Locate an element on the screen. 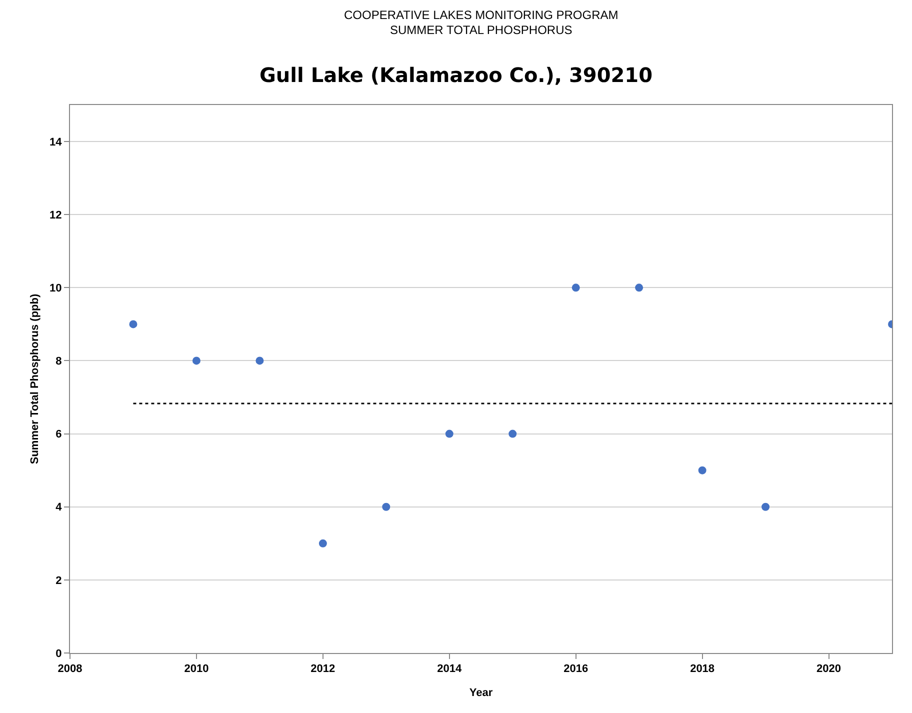 The image size is (912, 713). y-tick-label: 0 is located at coordinates (59, 654).